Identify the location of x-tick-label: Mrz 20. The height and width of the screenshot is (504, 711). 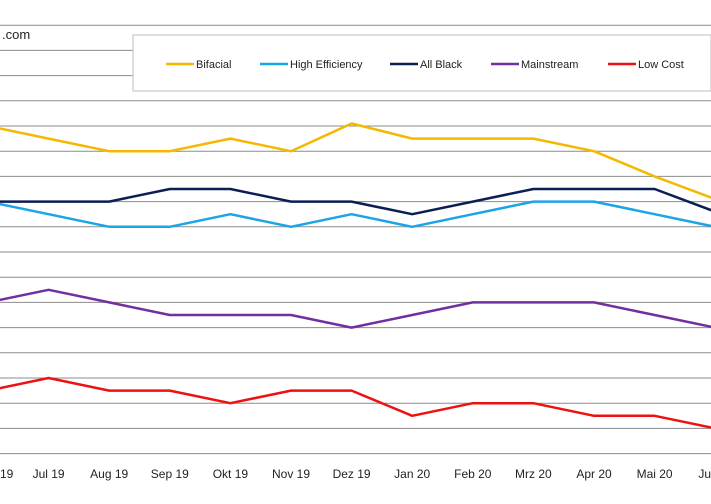
(533, 474).